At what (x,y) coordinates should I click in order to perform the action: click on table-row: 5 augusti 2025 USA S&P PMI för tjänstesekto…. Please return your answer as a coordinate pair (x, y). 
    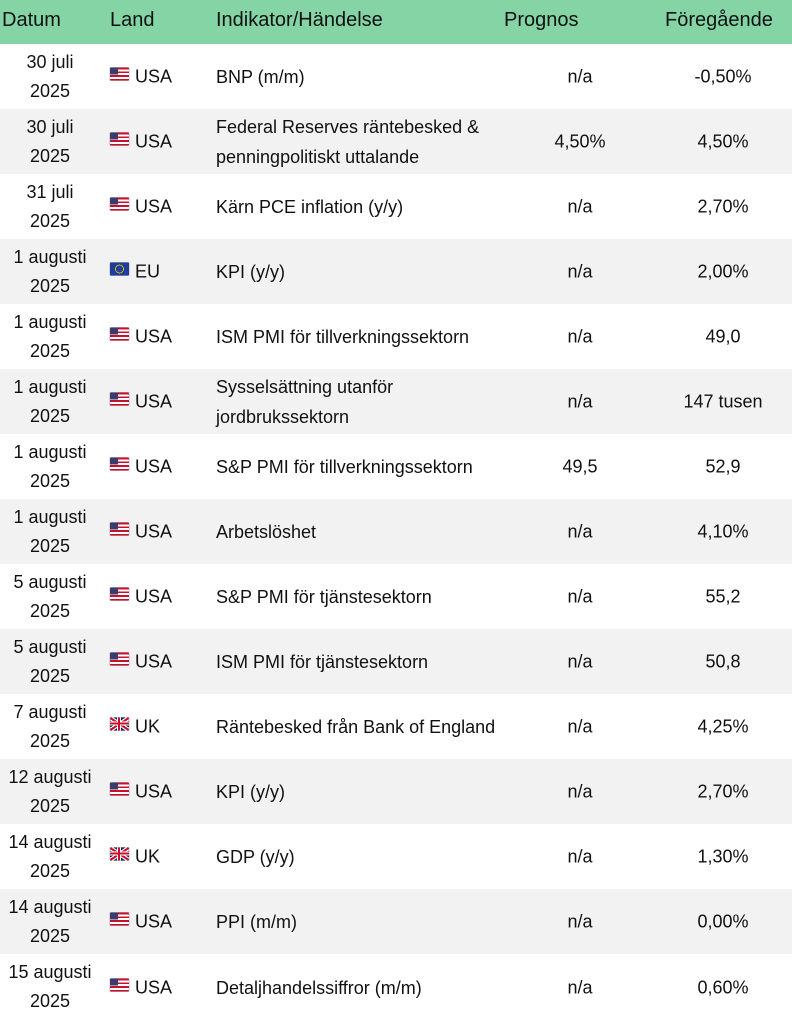
    Looking at the image, I should click on (396, 596).